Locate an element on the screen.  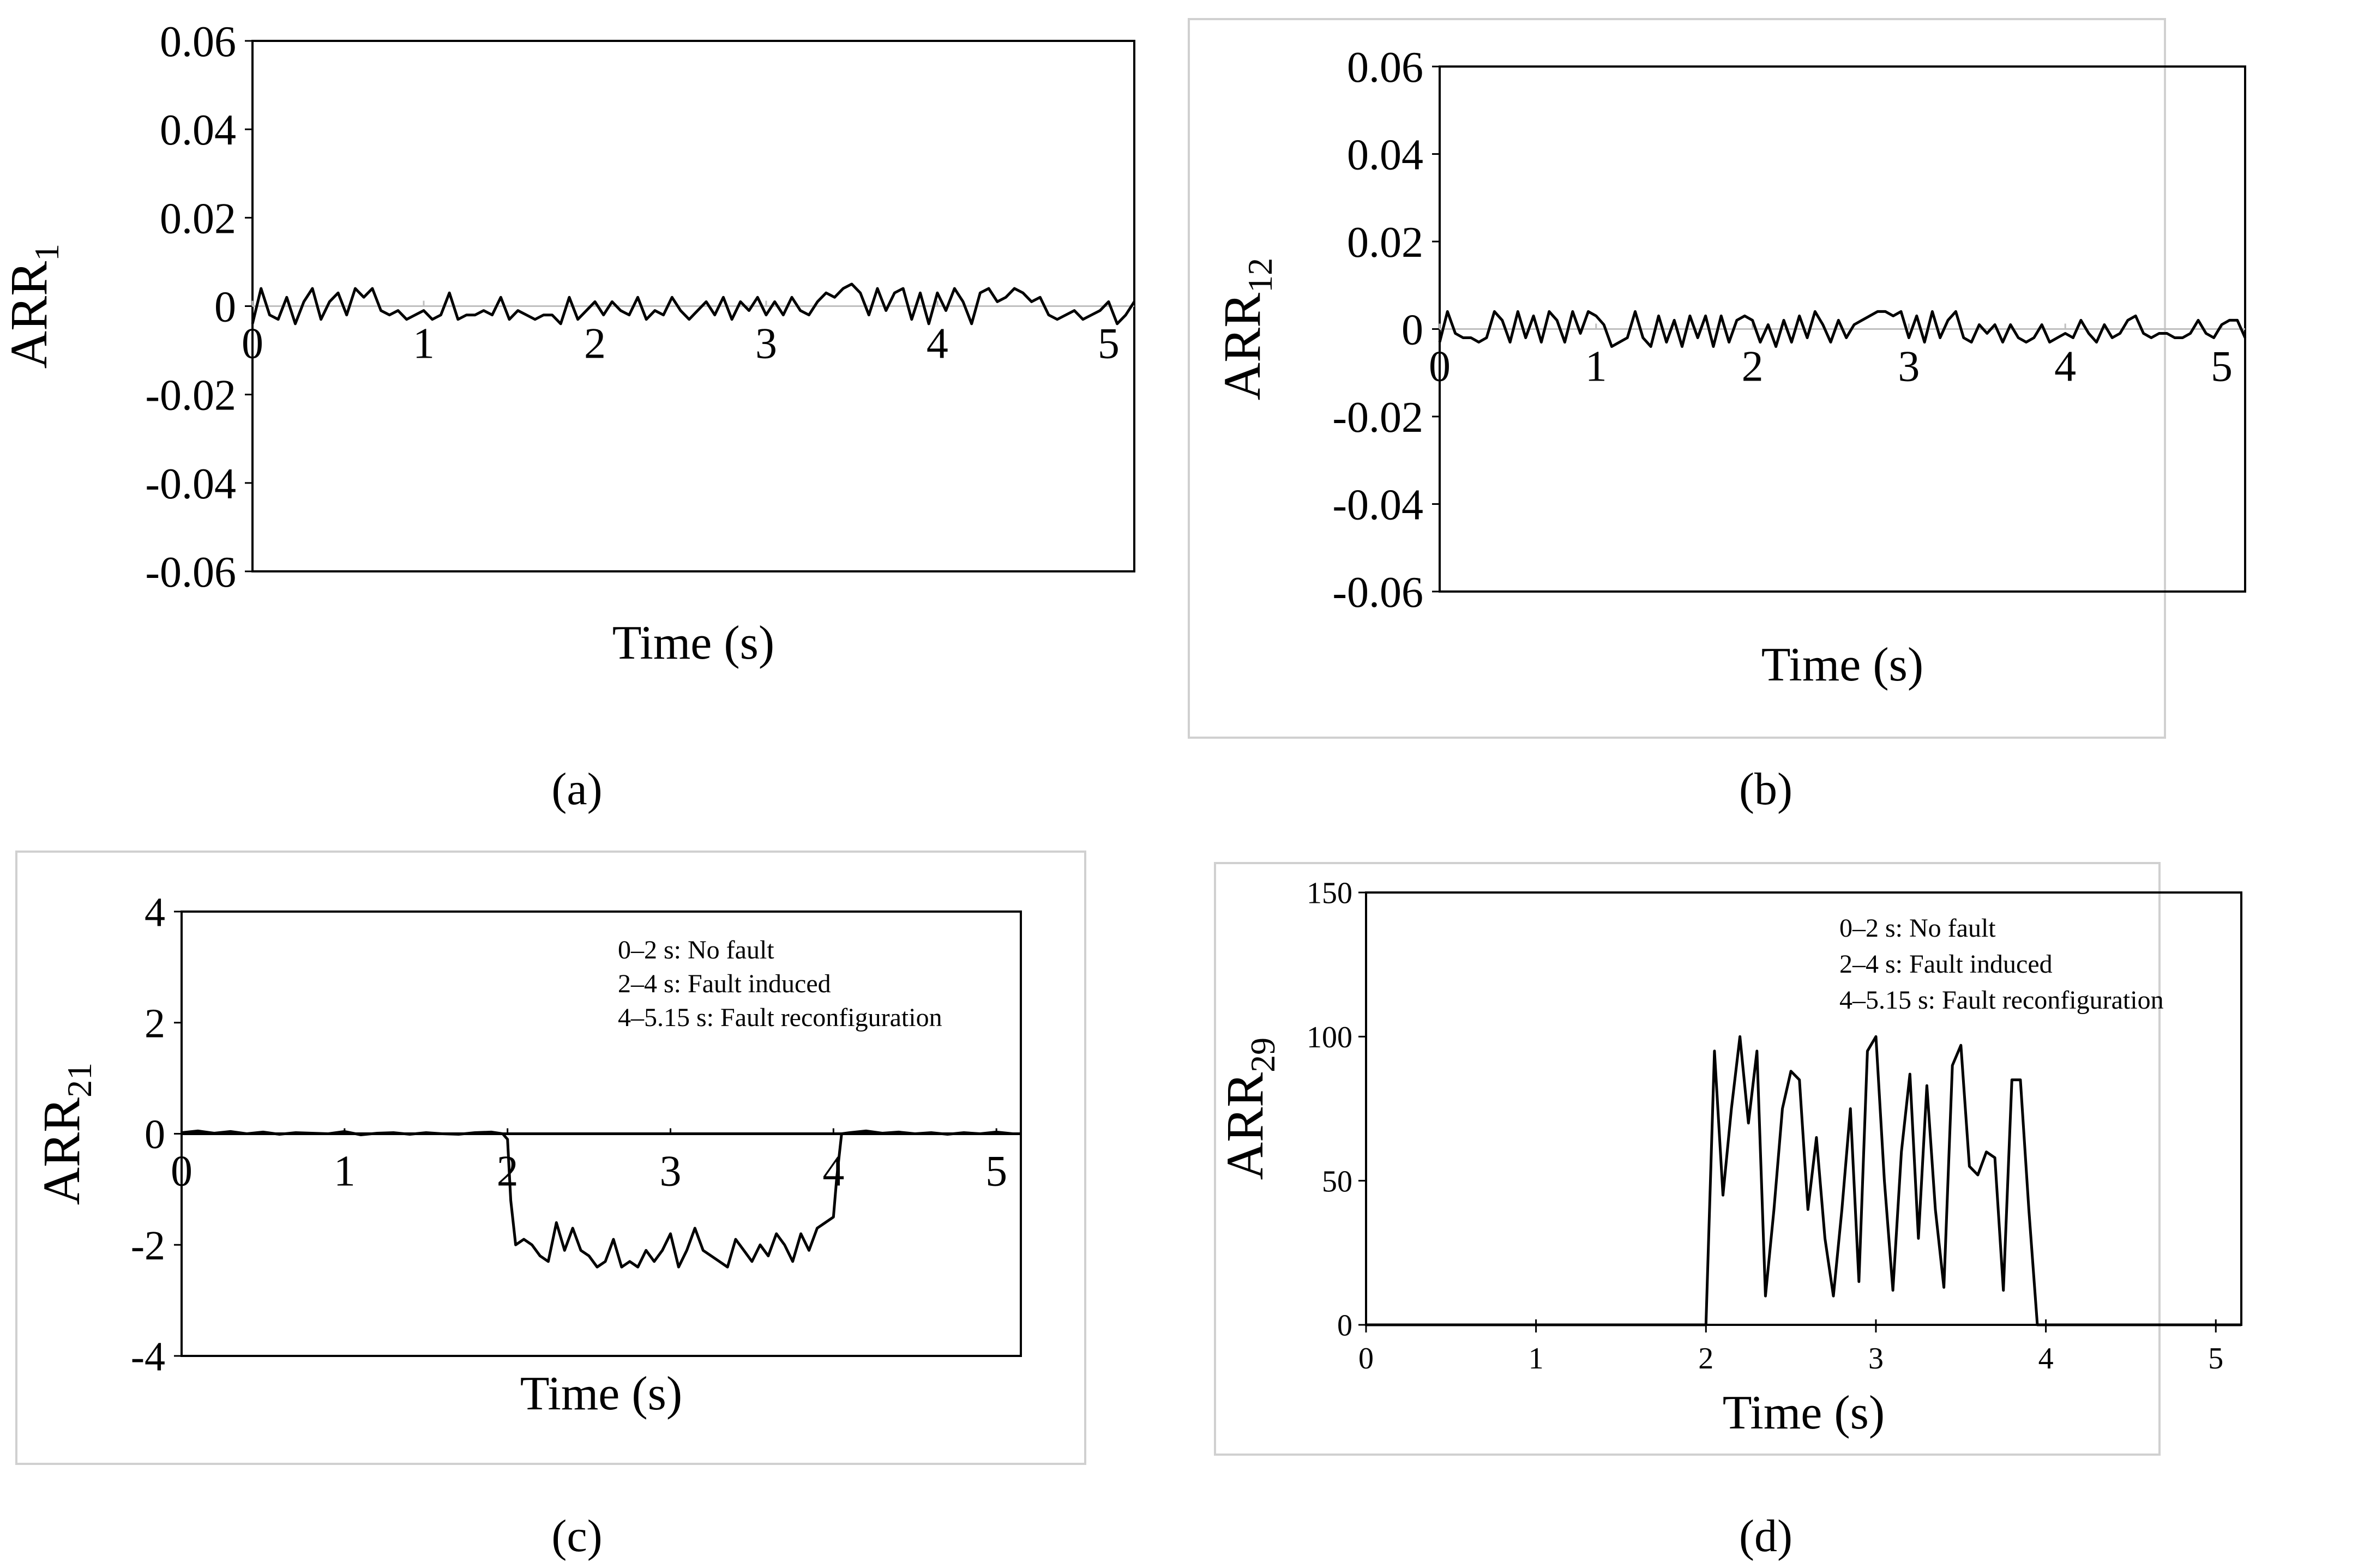
y-axis-label-a: ARR1 is located at coordinates (33, 306).